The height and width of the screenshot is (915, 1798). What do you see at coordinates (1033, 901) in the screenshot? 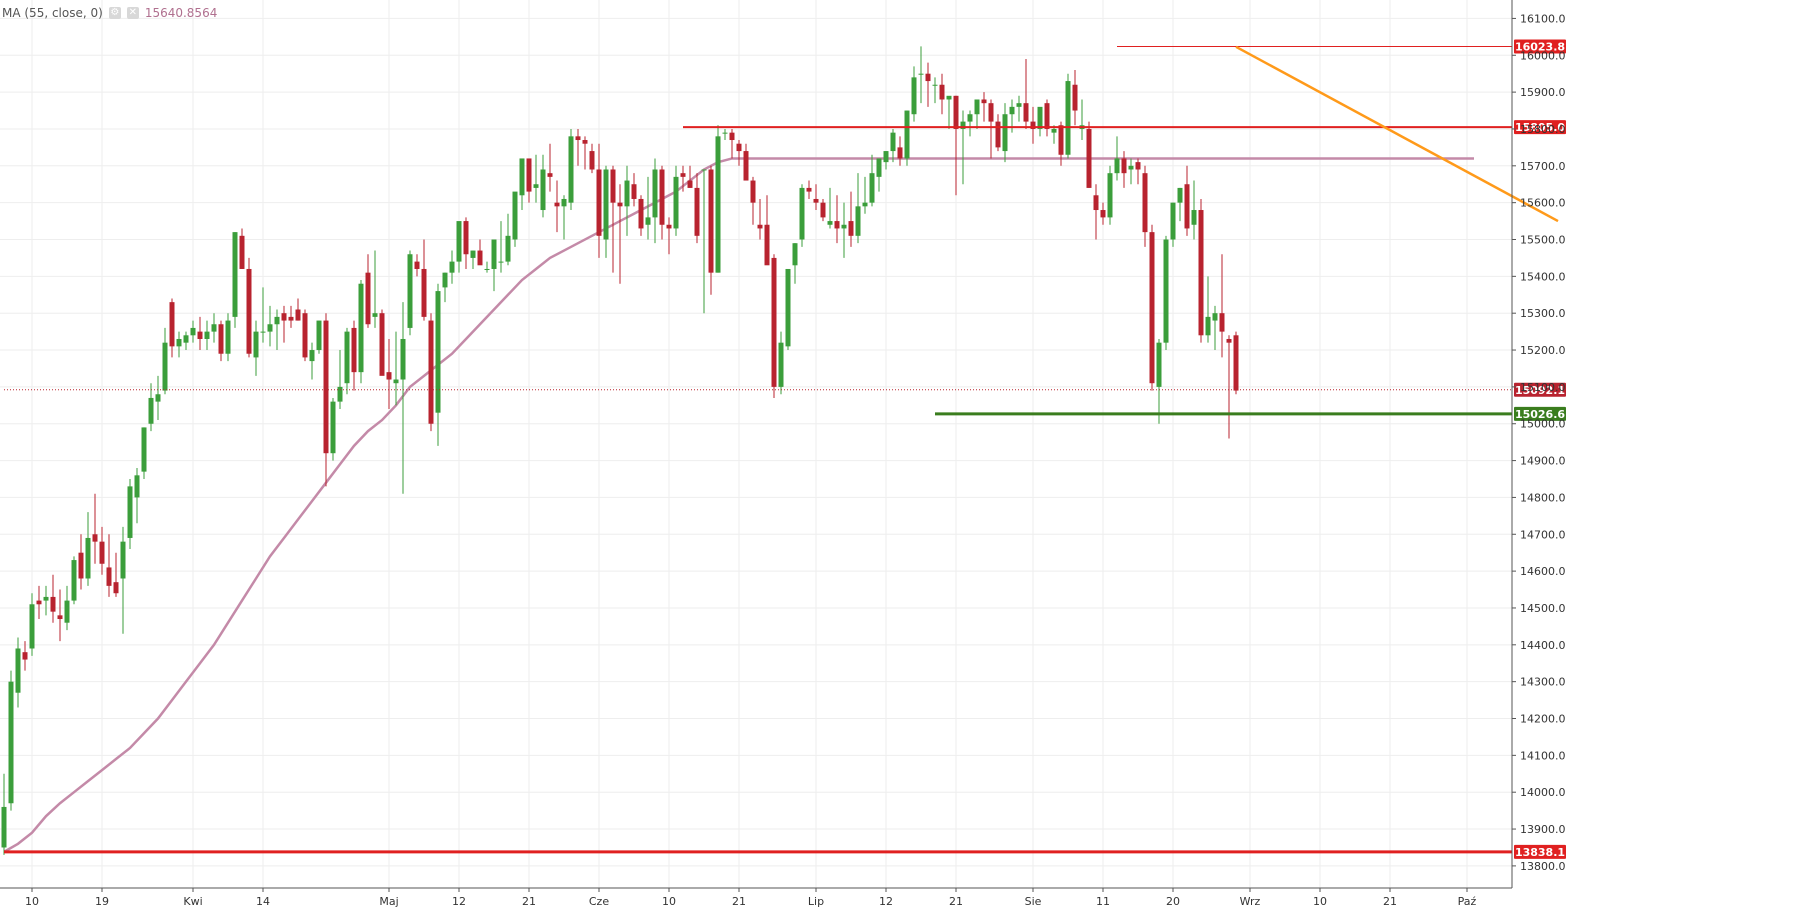
I see `time-tick-label: Sie` at bounding box center [1033, 901].